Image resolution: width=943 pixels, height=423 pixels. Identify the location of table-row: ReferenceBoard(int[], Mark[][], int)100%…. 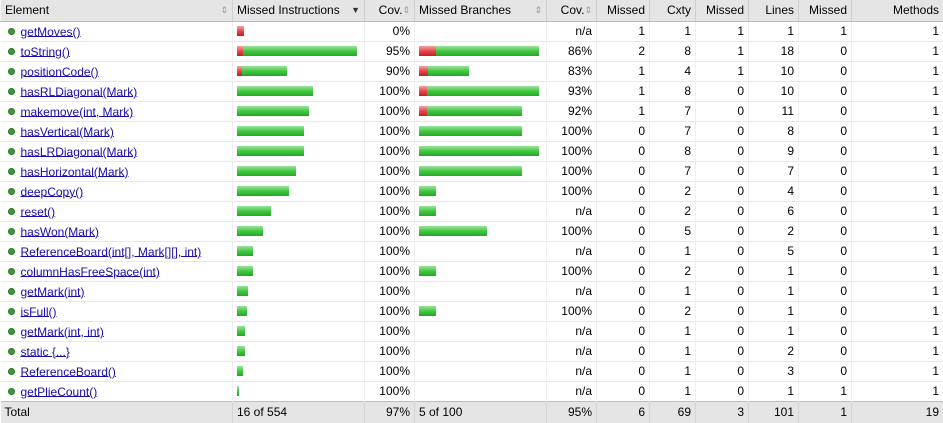
(472, 251).